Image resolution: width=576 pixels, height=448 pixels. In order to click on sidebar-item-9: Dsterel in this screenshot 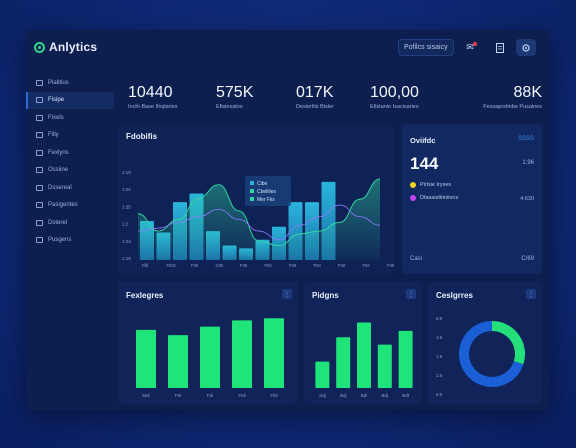, I will do `click(70, 223)`.